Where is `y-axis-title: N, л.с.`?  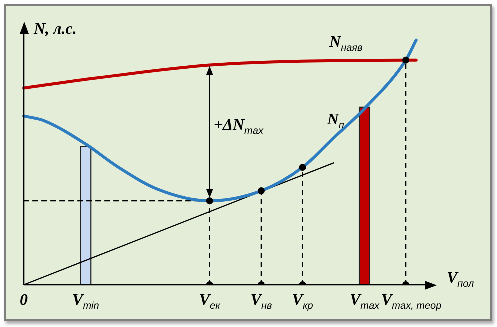 y-axis-title: N, л.с. is located at coordinates (55, 29).